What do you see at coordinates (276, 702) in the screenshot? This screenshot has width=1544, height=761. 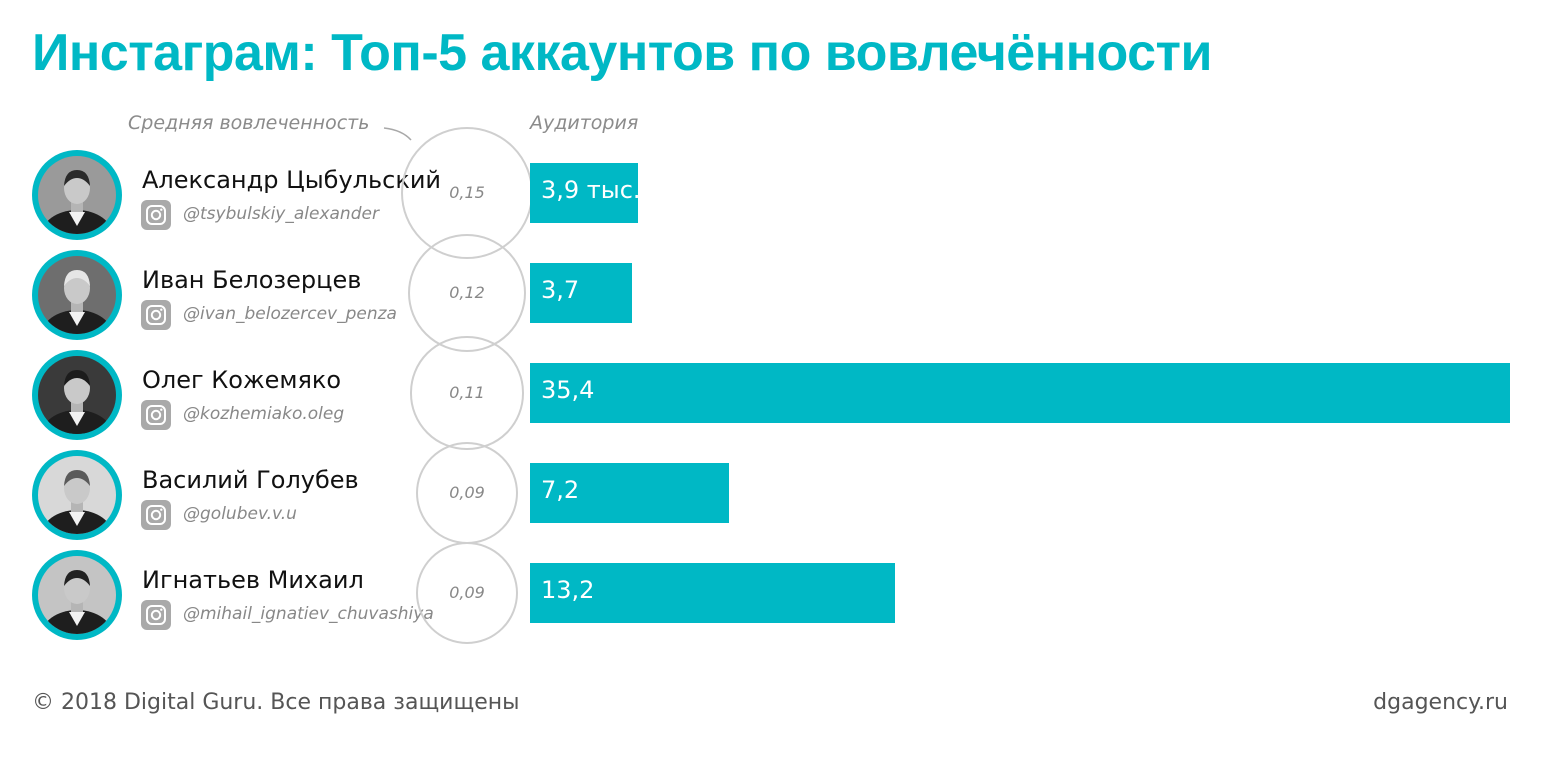 I see `footer-copyright: © 2018 Digital Guru. Все права защищены` at bounding box center [276, 702].